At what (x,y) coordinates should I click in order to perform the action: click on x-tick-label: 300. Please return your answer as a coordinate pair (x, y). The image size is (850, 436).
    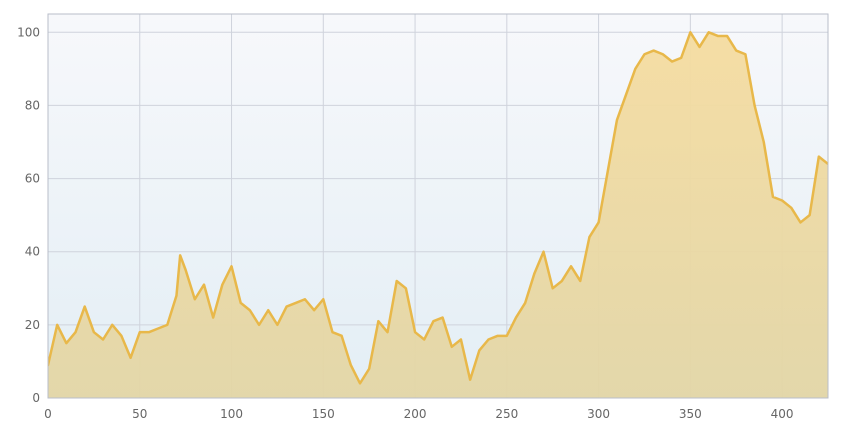
    Looking at the image, I should click on (598, 414).